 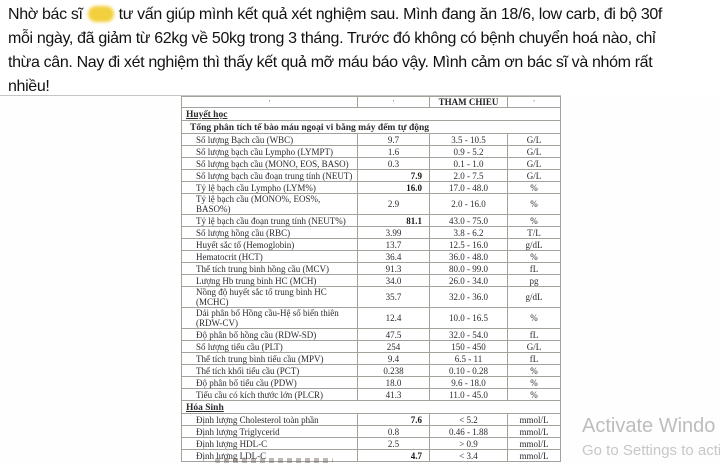 I want to click on windows-activation-watermark: Activate Windo Go to Settings to acti, so click(x=651, y=437).